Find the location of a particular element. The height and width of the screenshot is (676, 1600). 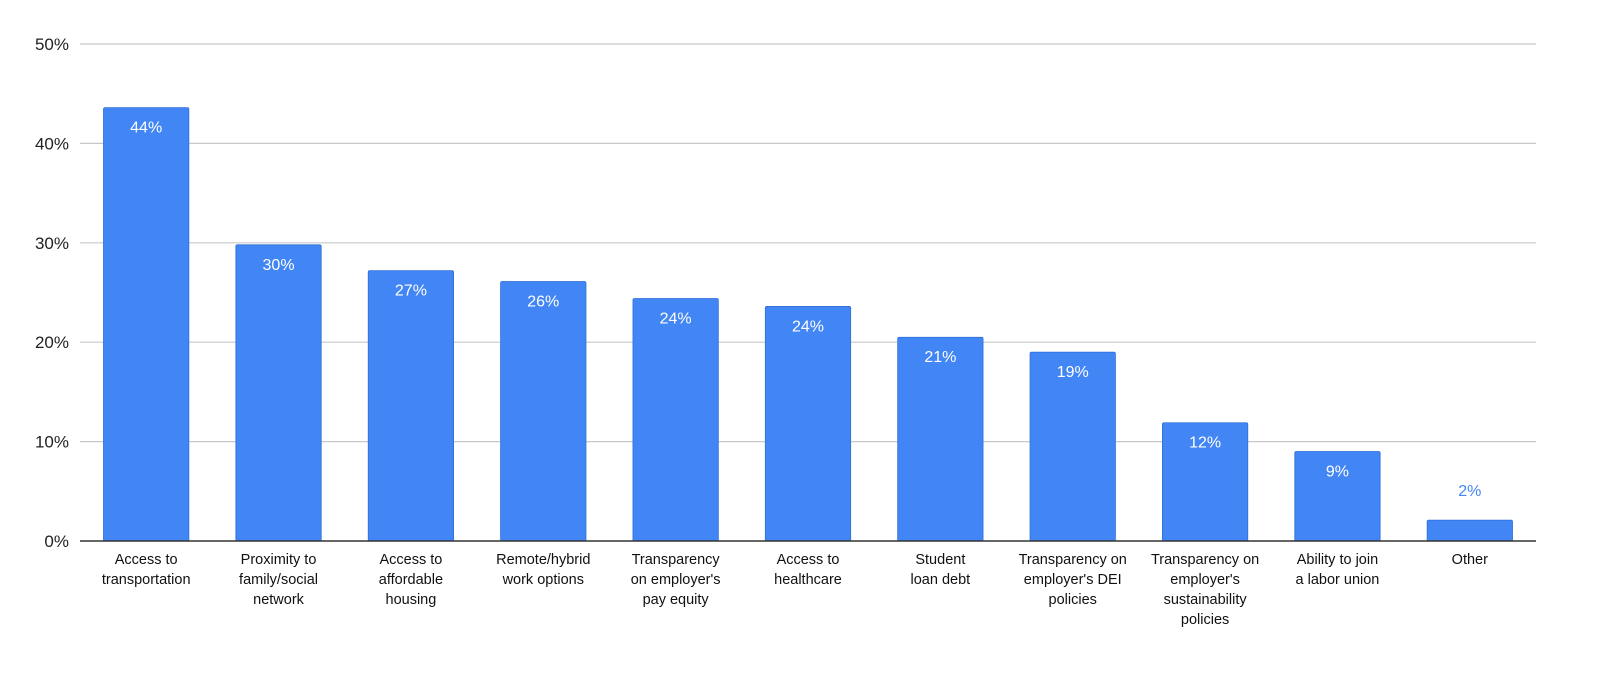

category-label: work options is located at coordinates (543, 580).